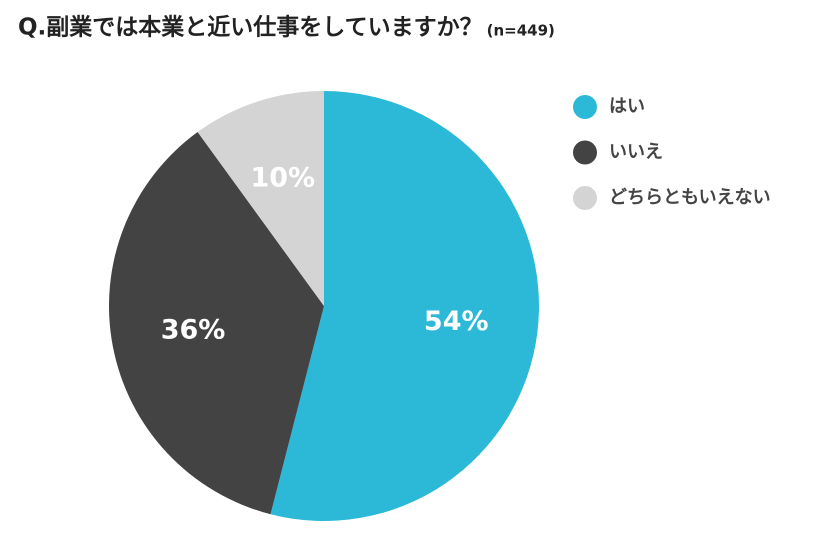 The height and width of the screenshot is (538, 834). Describe the element at coordinates (521, 31) in the screenshot. I see `chart-subtitle: (n=449)` at that location.